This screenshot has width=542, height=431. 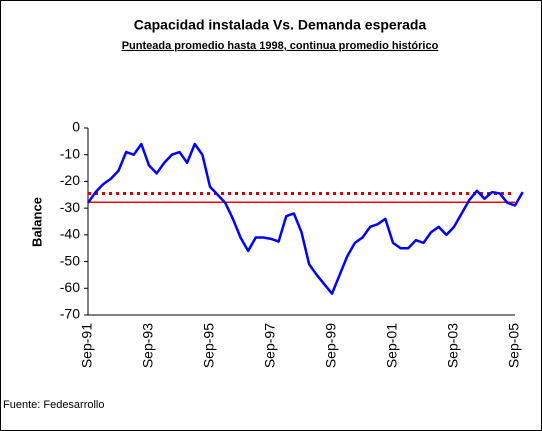 I want to click on y-tick-label: 0, so click(x=76, y=127).